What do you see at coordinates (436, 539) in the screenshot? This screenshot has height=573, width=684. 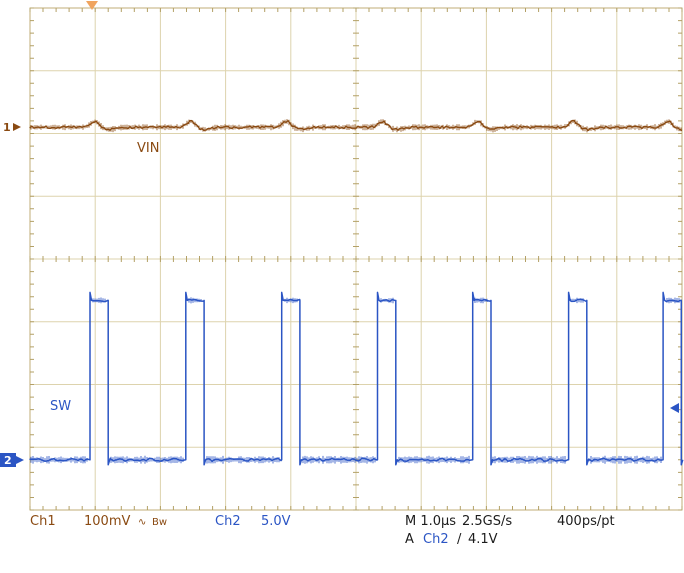 I see `trigger-source-readout: Ch2` at bounding box center [436, 539].